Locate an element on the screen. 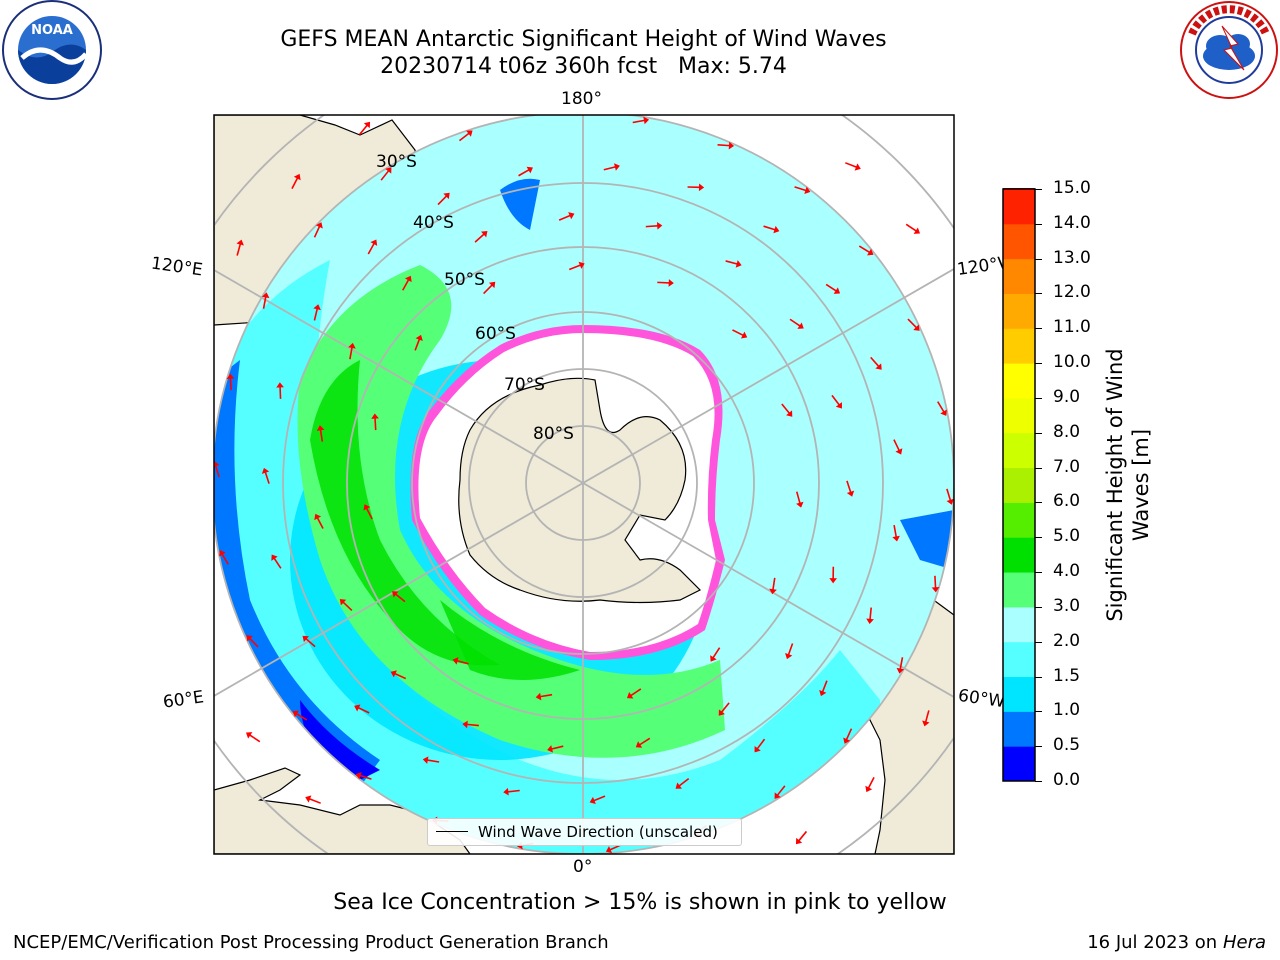 This screenshot has width=1280, height=960. footer-date-text: 16 Jul 2023 on is located at coordinates (1155, 942).